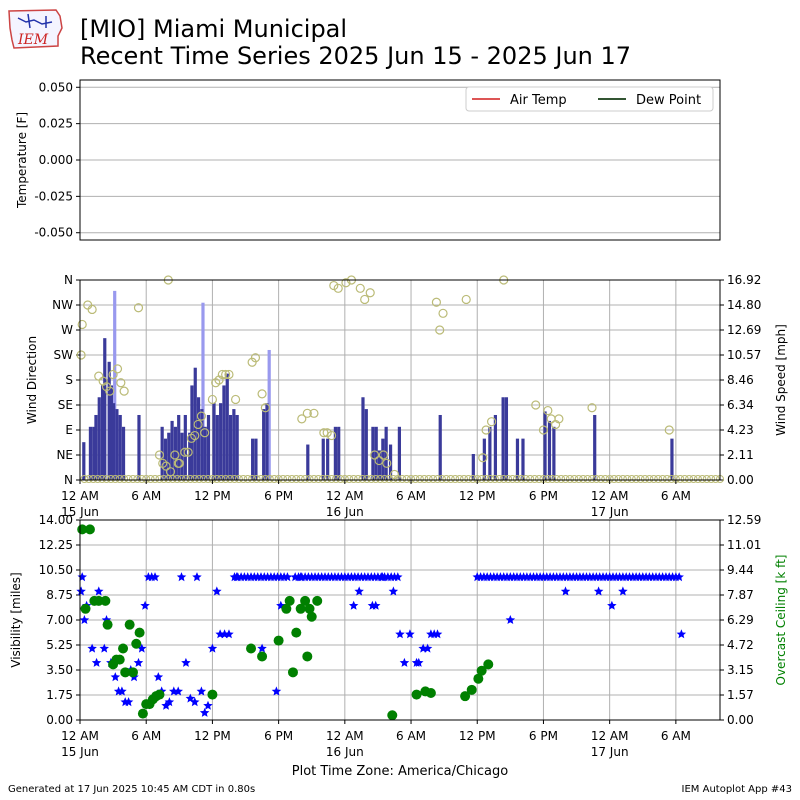 The width and height of the screenshot is (800, 800). Describe the element at coordinates (477, 496) in the screenshot. I see `wind-time-tick-label: 12 PM` at that location.